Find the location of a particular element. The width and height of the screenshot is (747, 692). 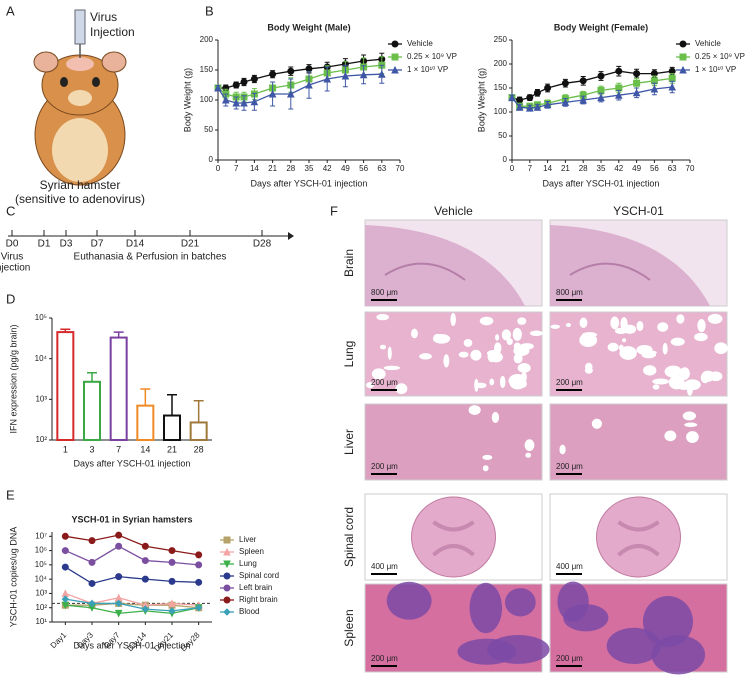

x-tick-label: 63 is located at coordinates (672, 168).